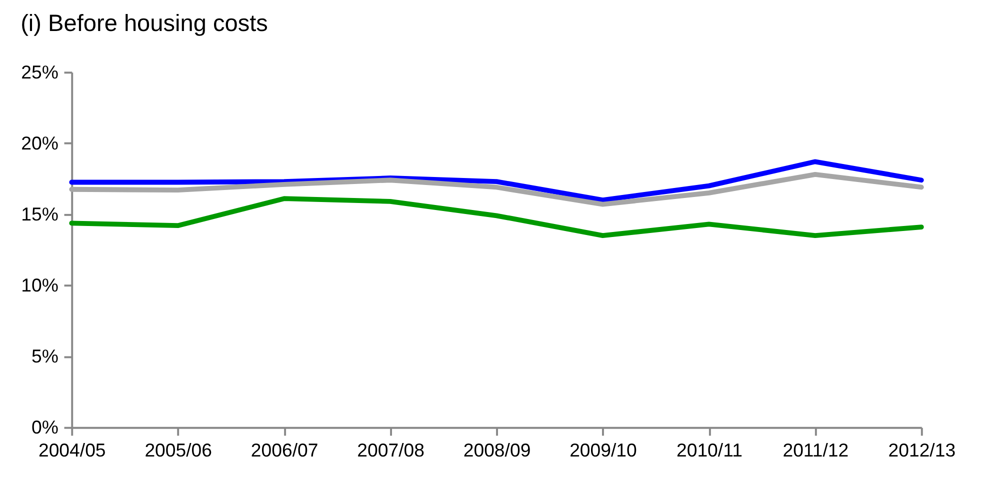  What do you see at coordinates (497, 449) in the screenshot?
I see `x-tick-label: 2008/09` at bounding box center [497, 449].